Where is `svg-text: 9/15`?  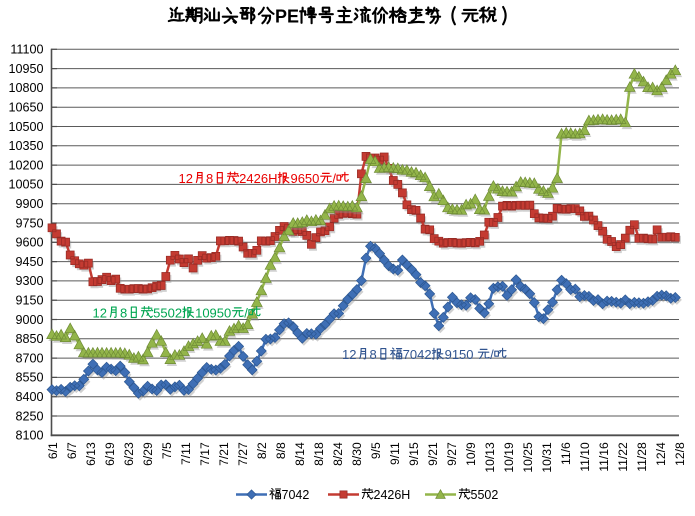 svg-text: 9/15 is located at coordinates (414, 454).